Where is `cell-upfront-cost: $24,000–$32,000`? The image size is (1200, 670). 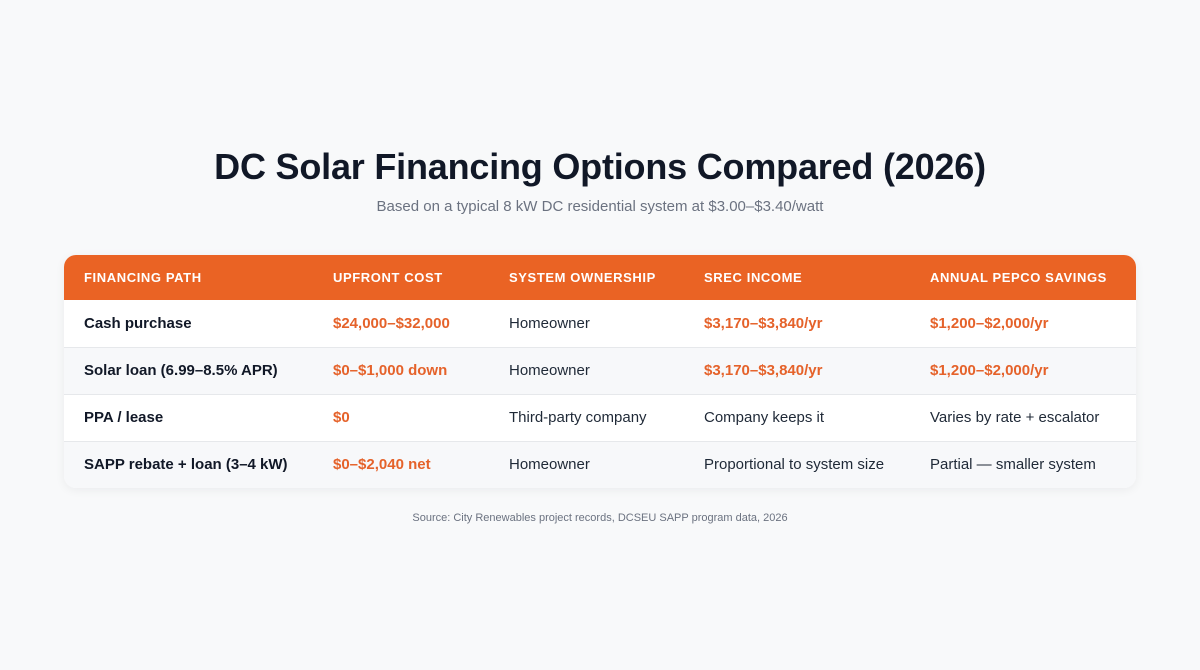
cell-upfront-cost: $24,000–$32,000 is located at coordinates (391, 323).